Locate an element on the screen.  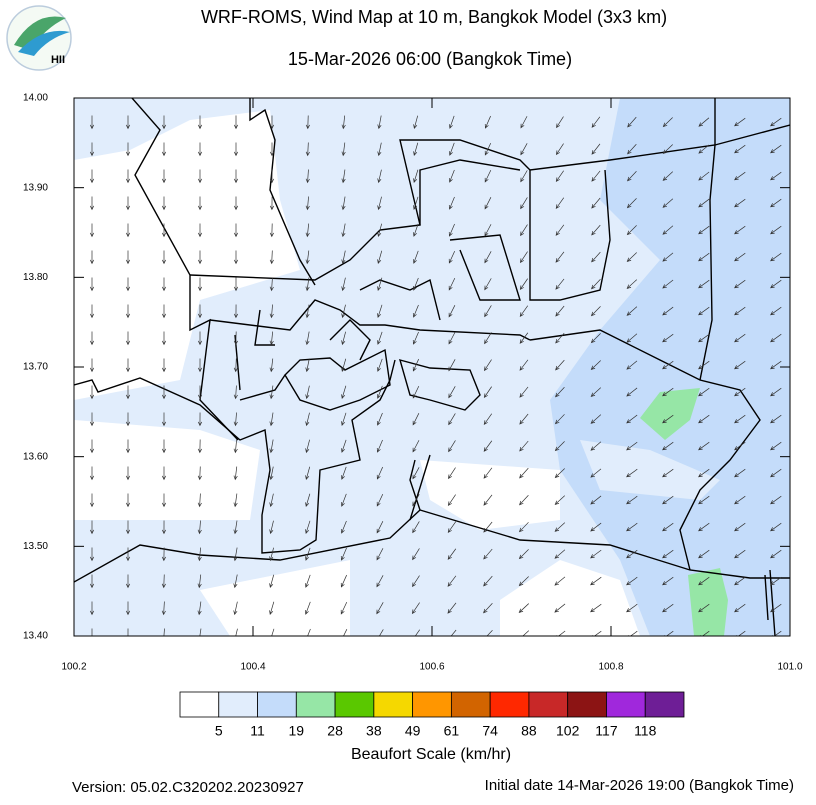
subtitle: 15-Mar-2026 06:00 (Bangkok Time) is located at coordinates (430, 59).